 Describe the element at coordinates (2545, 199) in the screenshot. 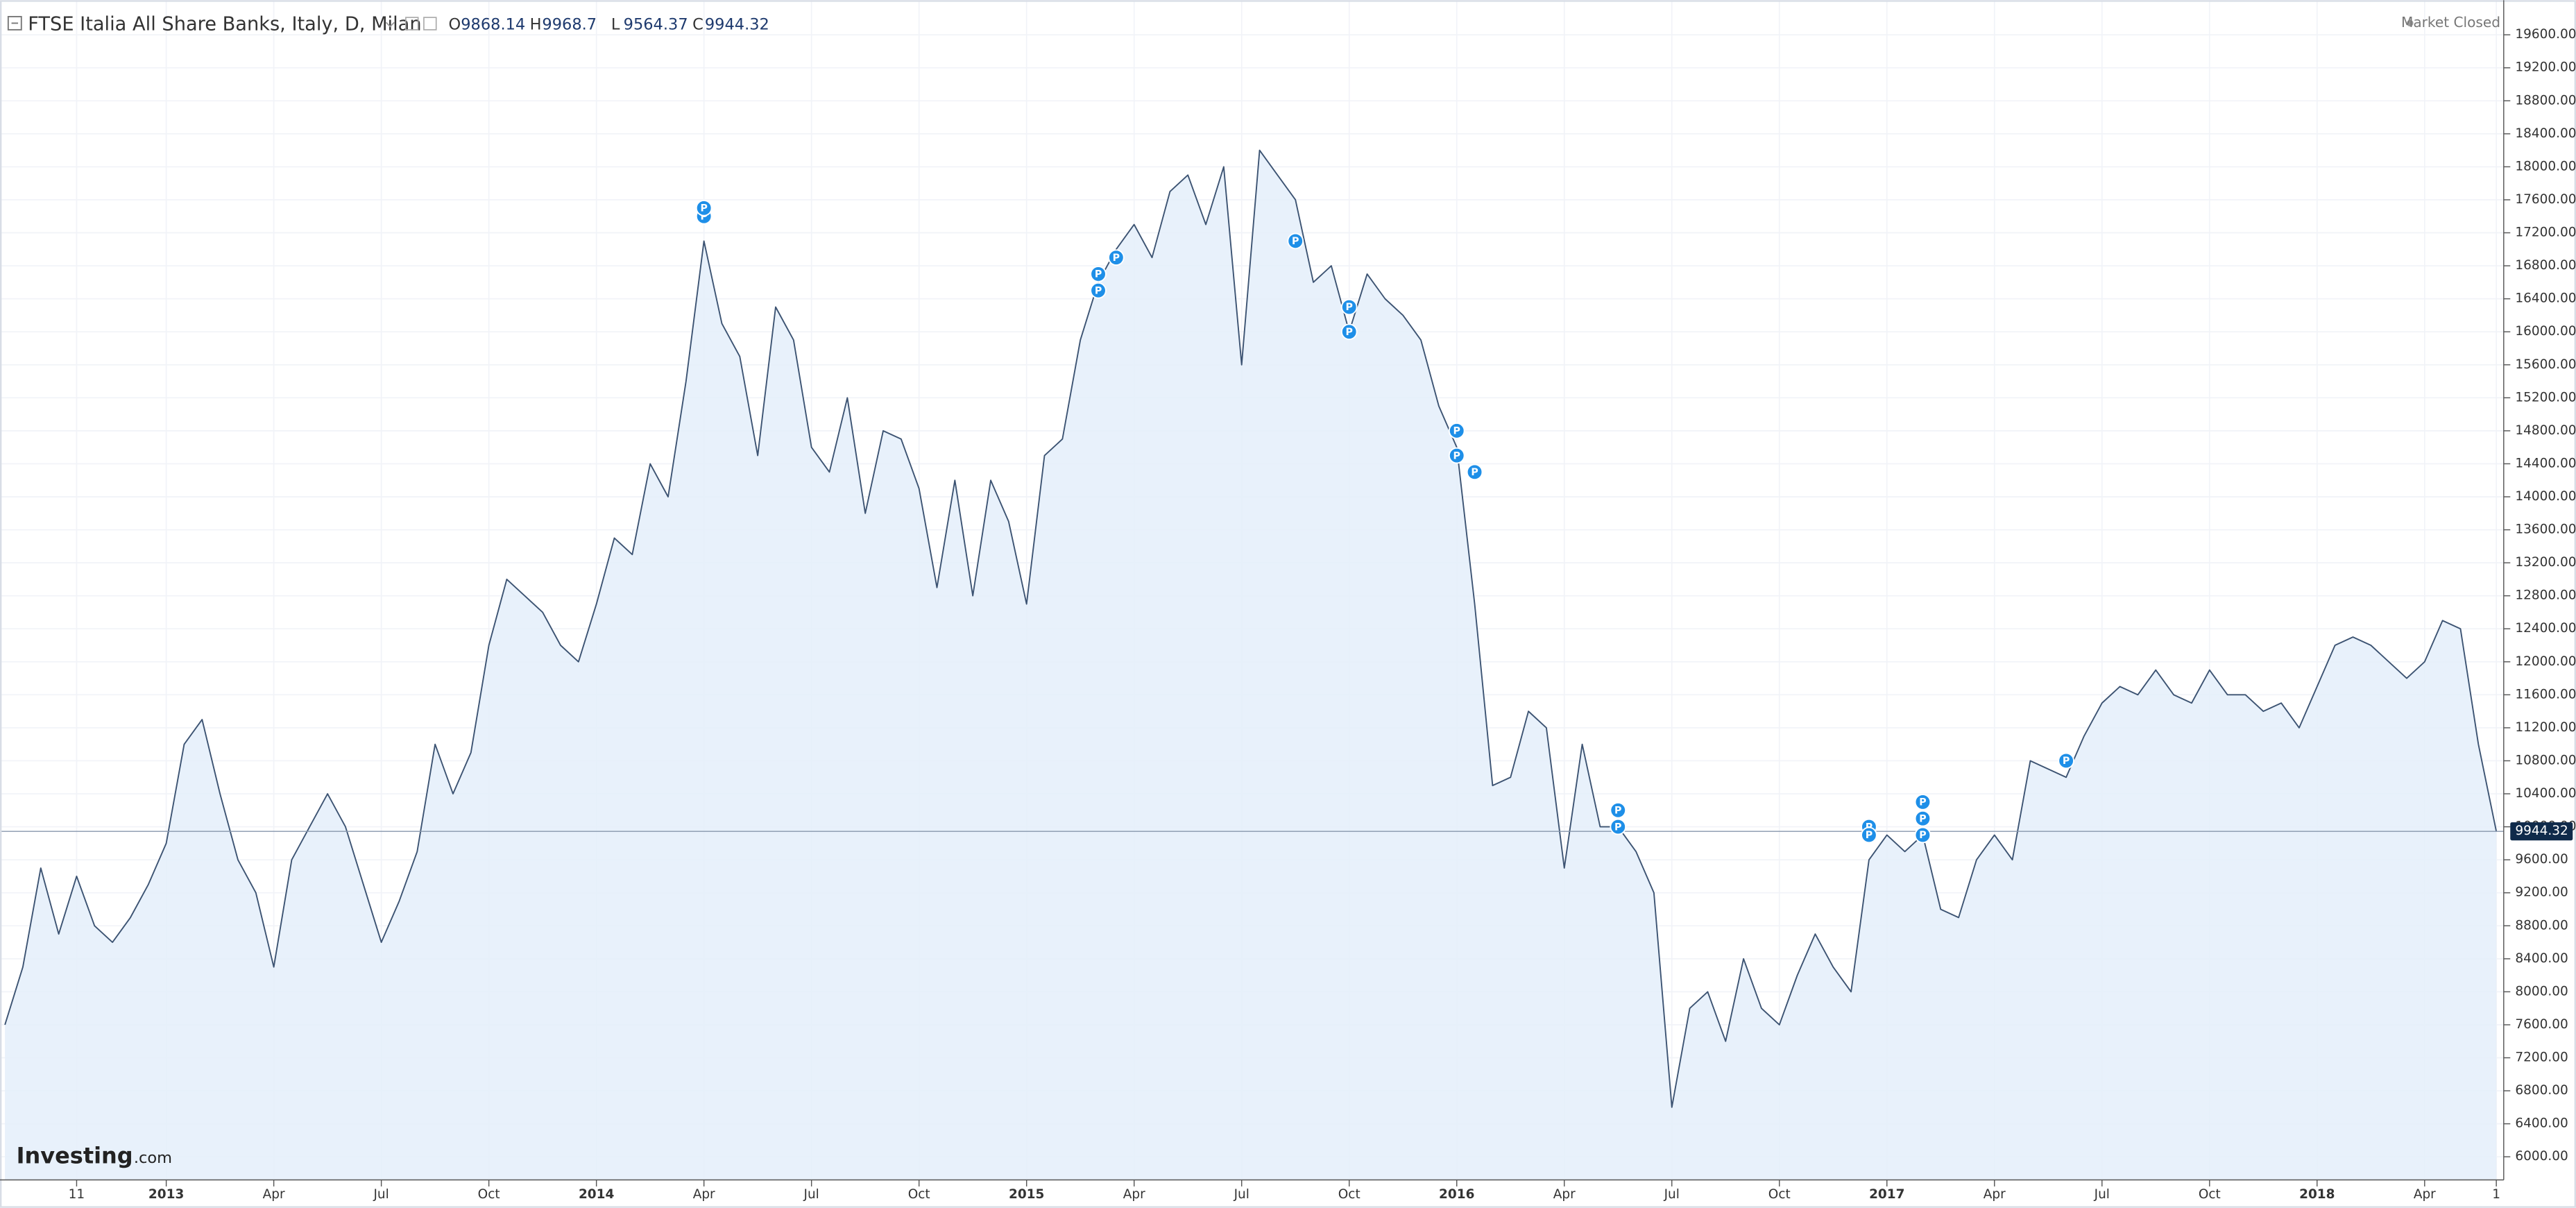

I see `y-tick-label: 17600.00` at that location.